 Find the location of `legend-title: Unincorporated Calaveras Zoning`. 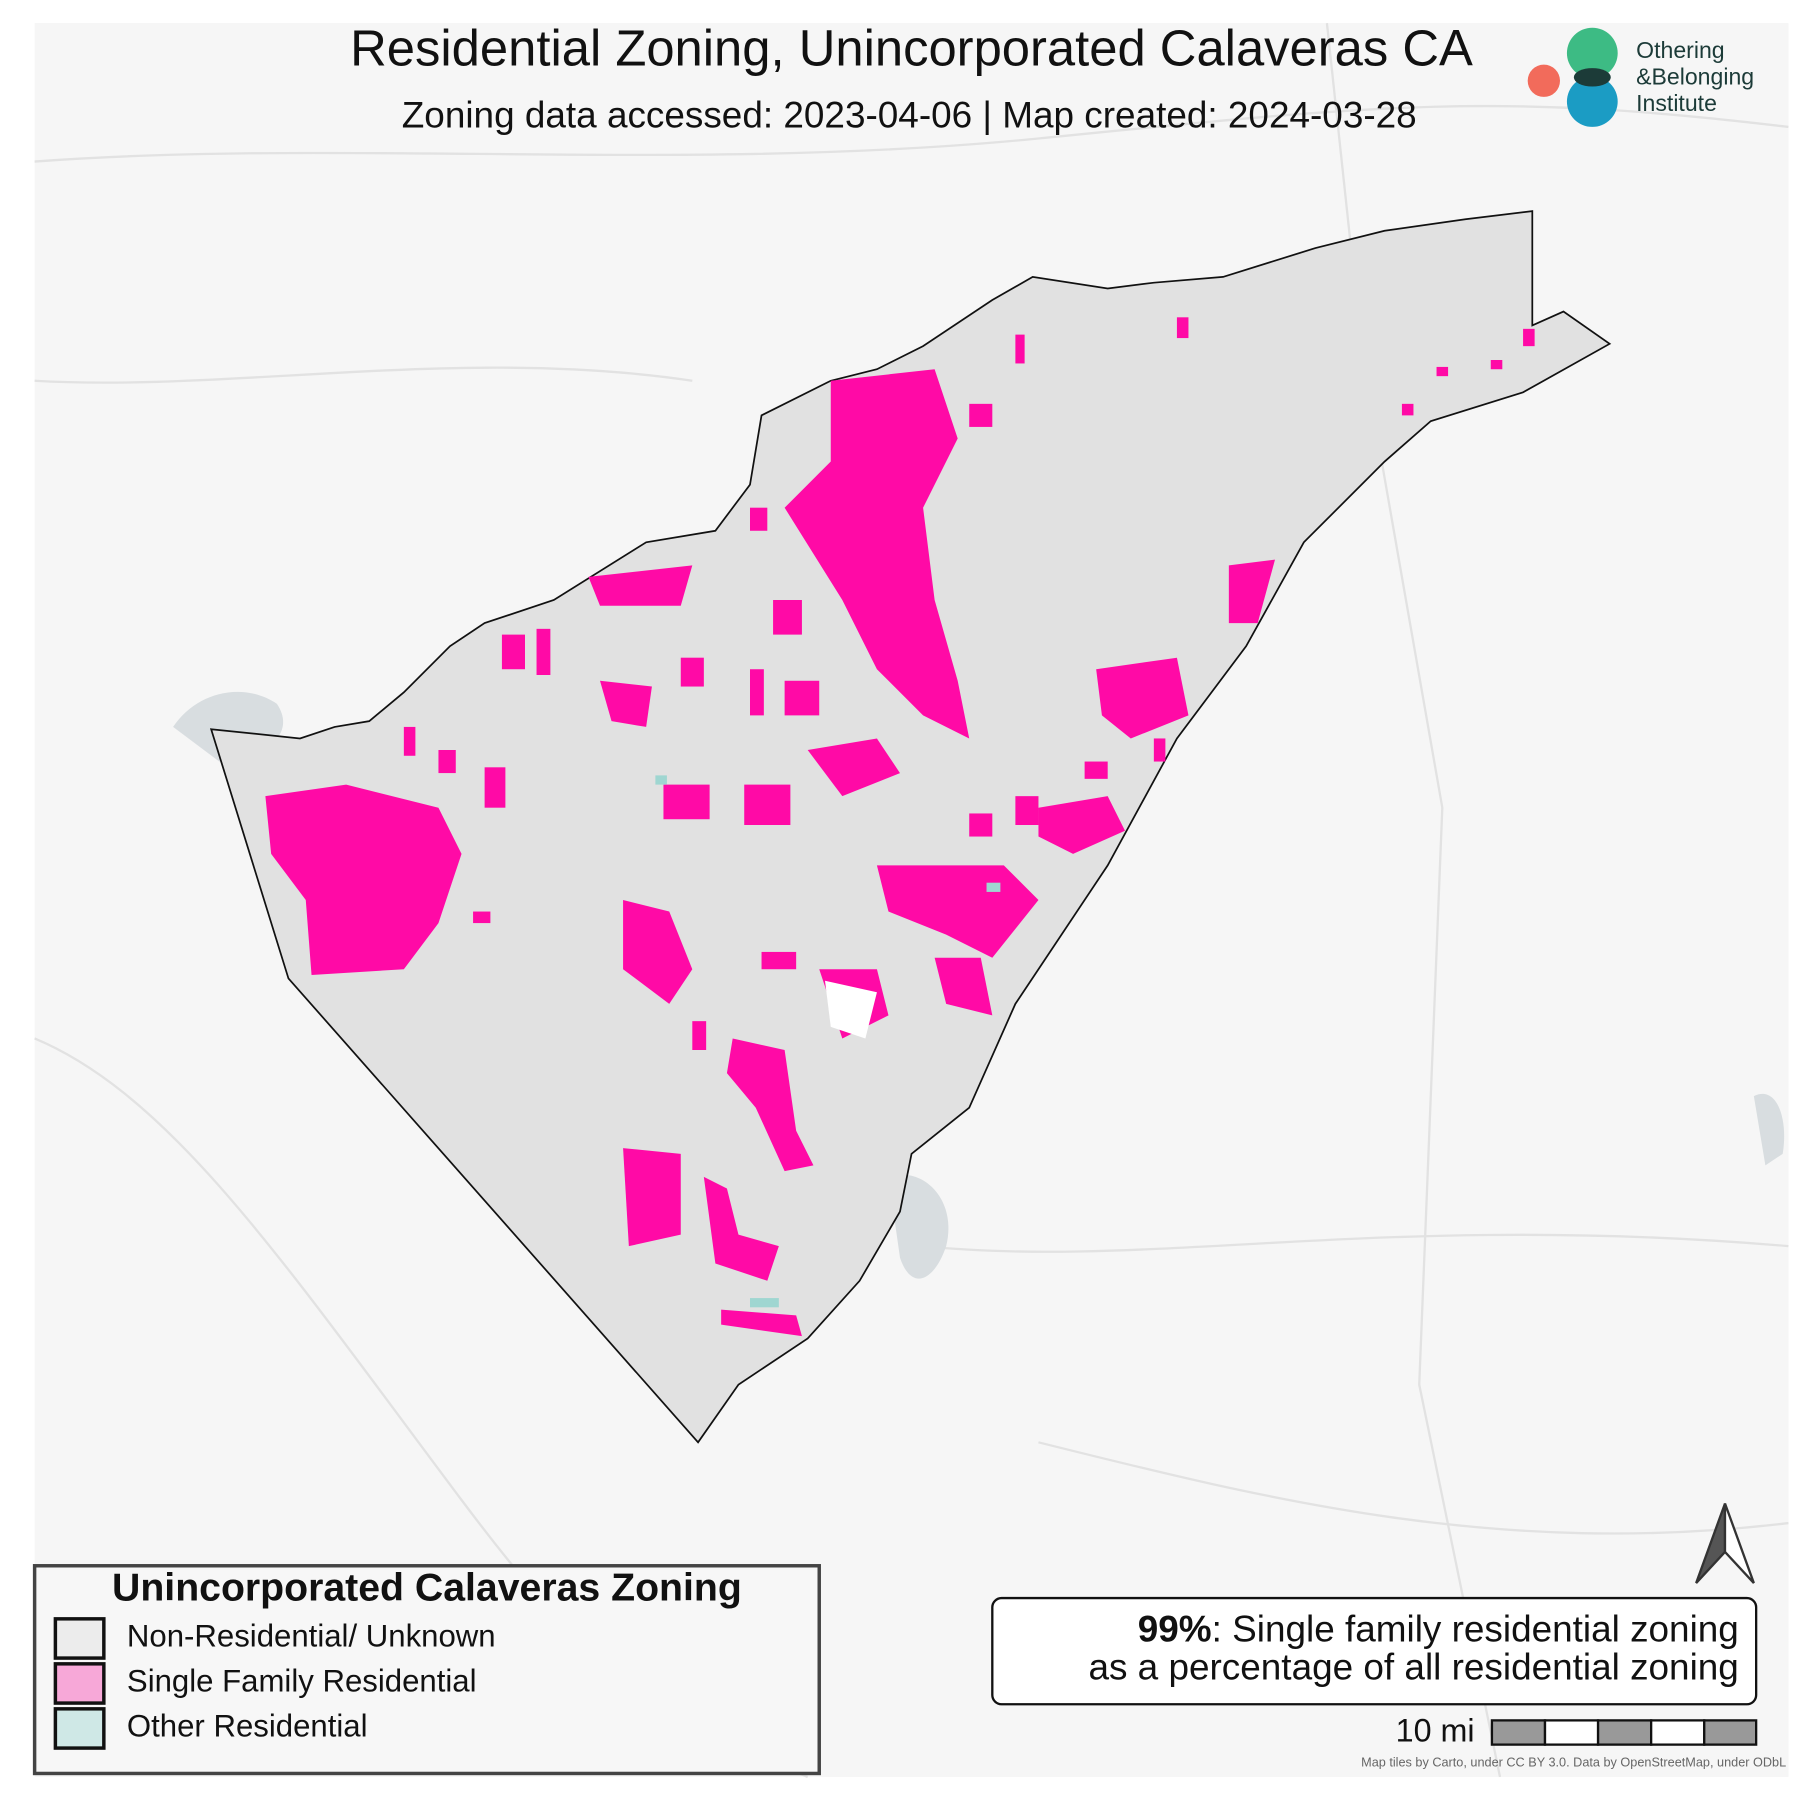

legend-title: Unincorporated Calaveras Zoning is located at coordinates (427, 1587).